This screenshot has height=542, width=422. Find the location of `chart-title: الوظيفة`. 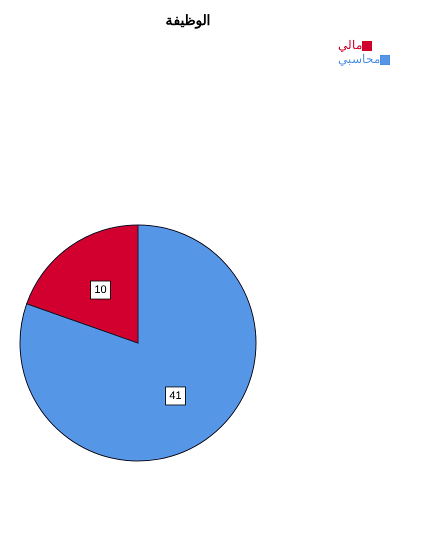

chart-title: الوظيفة is located at coordinates (188, 20).